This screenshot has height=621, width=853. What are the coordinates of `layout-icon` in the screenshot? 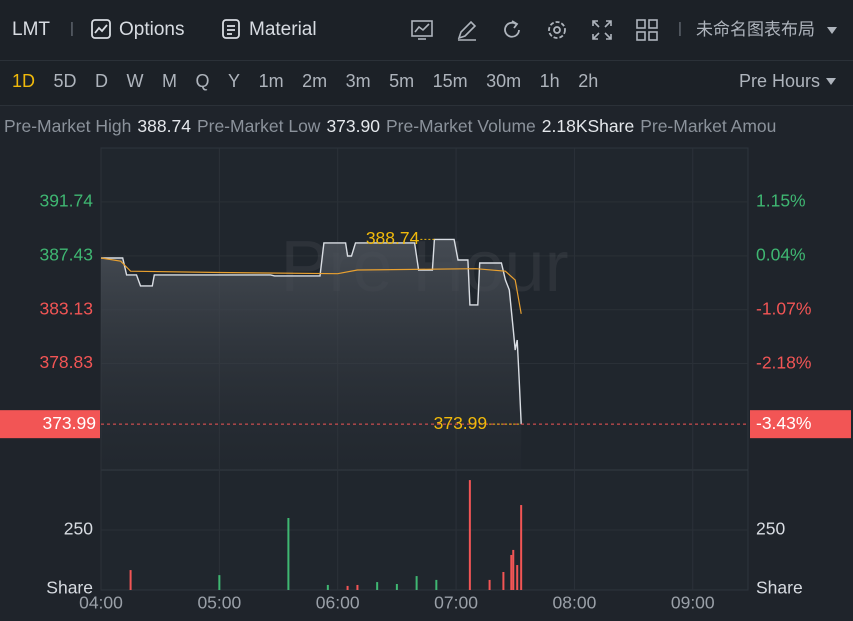 It's located at (647, 30).